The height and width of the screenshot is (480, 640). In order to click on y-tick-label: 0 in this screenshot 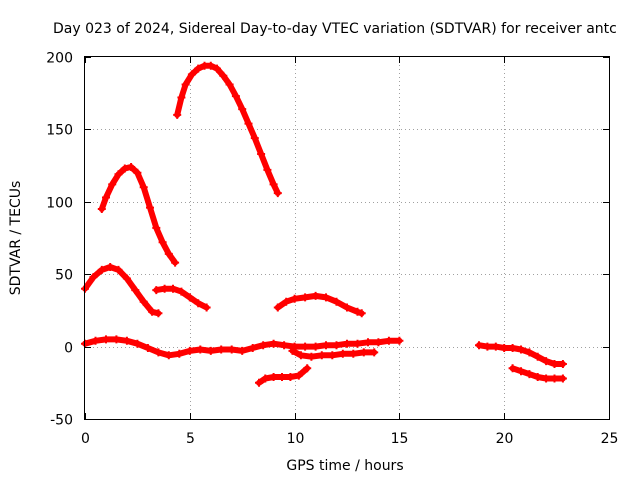, I will do `click(68, 349)`.